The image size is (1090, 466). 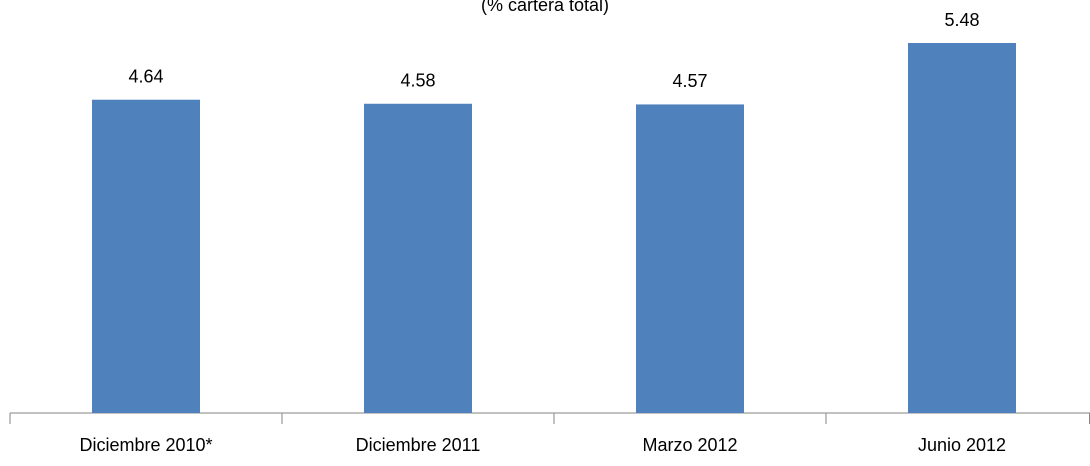 I want to click on x-tick-label: Diciembre 2011, so click(x=418, y=445).